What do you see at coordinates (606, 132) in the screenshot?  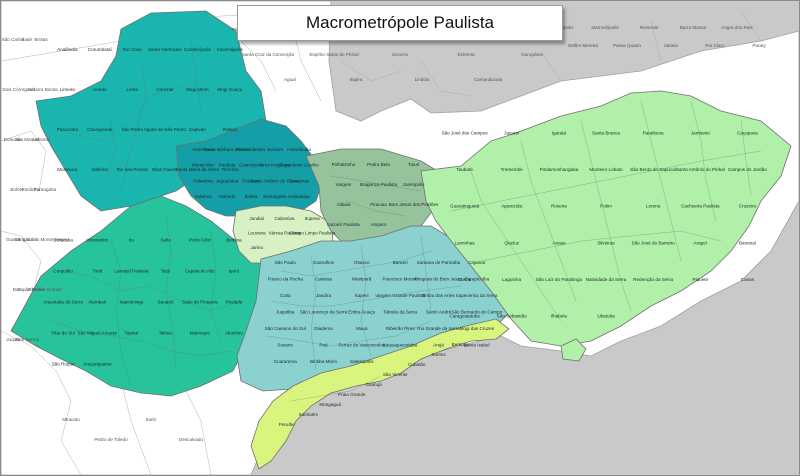 I see `municipality-label-santa-branca: Santa Branca` at bounding box center [606, 132].